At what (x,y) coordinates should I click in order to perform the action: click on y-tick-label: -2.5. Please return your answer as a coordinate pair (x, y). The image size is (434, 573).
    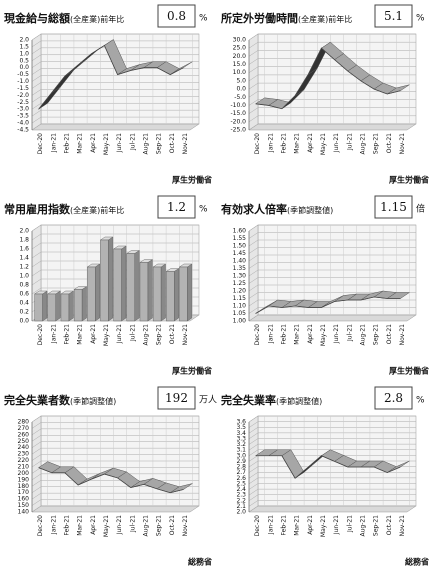
    Looking at the image, I should click on (23, 102).